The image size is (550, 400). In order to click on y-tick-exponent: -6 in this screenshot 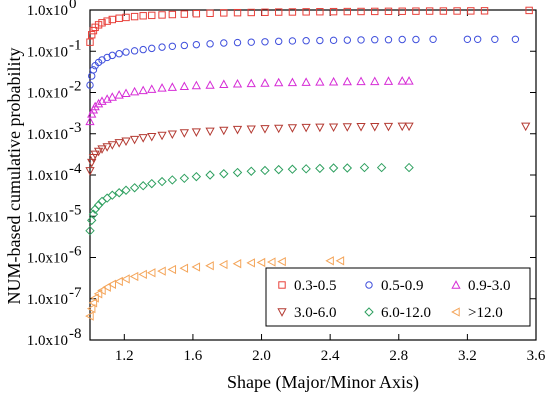, I will do `click(75, 252)`.